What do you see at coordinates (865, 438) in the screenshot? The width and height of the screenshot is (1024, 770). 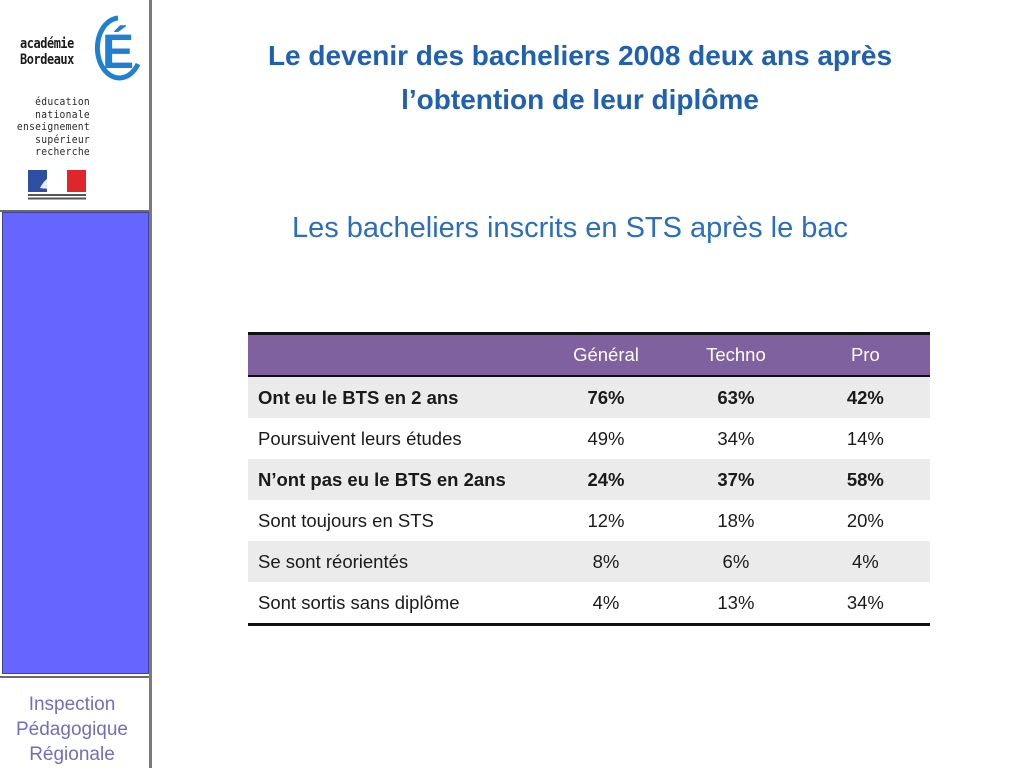 I see `table-cell: 14%` at bounding box center [865, 438].